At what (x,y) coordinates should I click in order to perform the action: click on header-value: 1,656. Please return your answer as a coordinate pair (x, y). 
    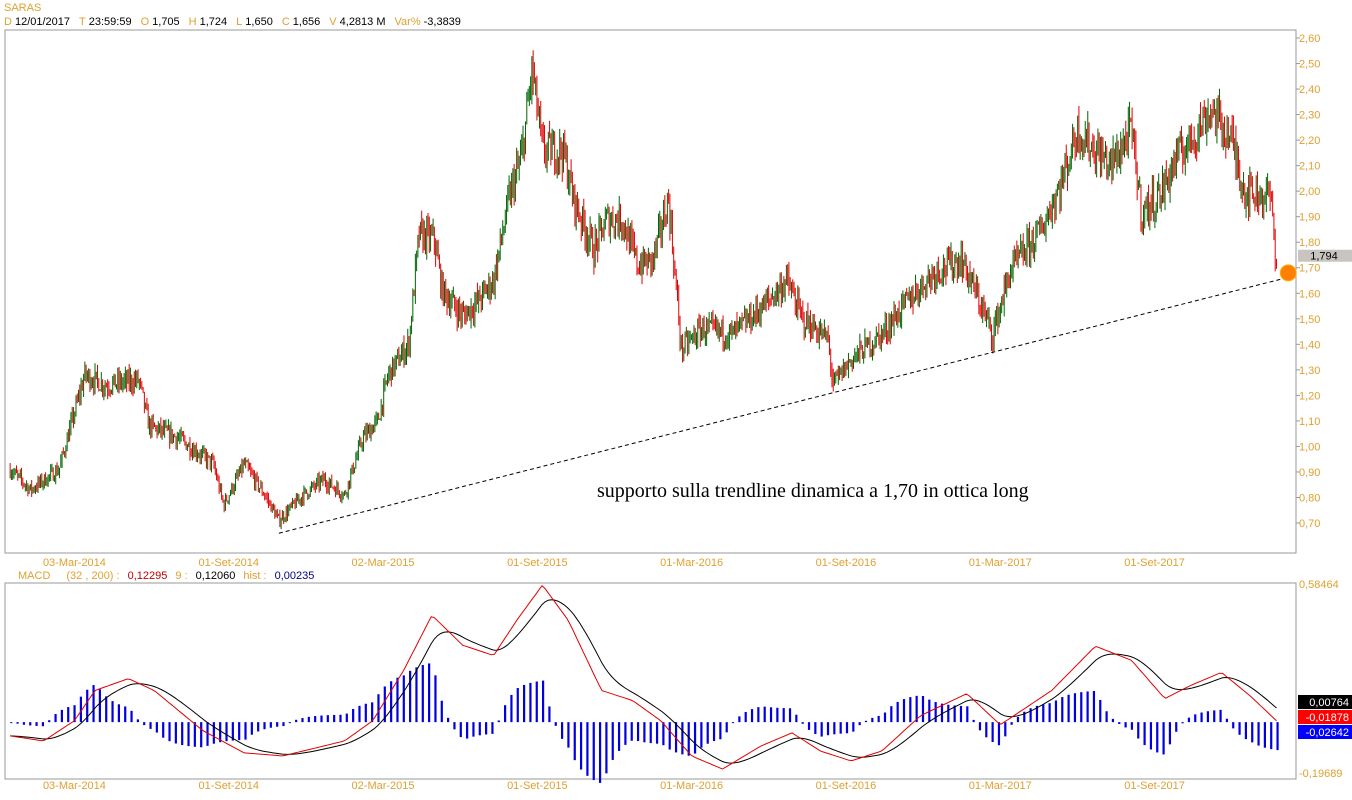
    Looking at the image, I should click on (307, 22).